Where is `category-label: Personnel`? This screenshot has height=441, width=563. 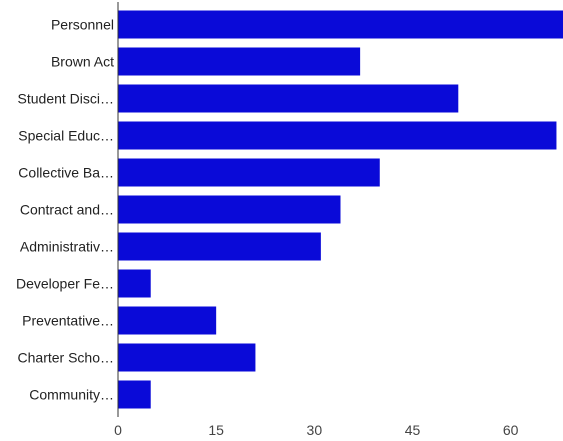 category-label: Personnel is located at coordinates (82, 25).